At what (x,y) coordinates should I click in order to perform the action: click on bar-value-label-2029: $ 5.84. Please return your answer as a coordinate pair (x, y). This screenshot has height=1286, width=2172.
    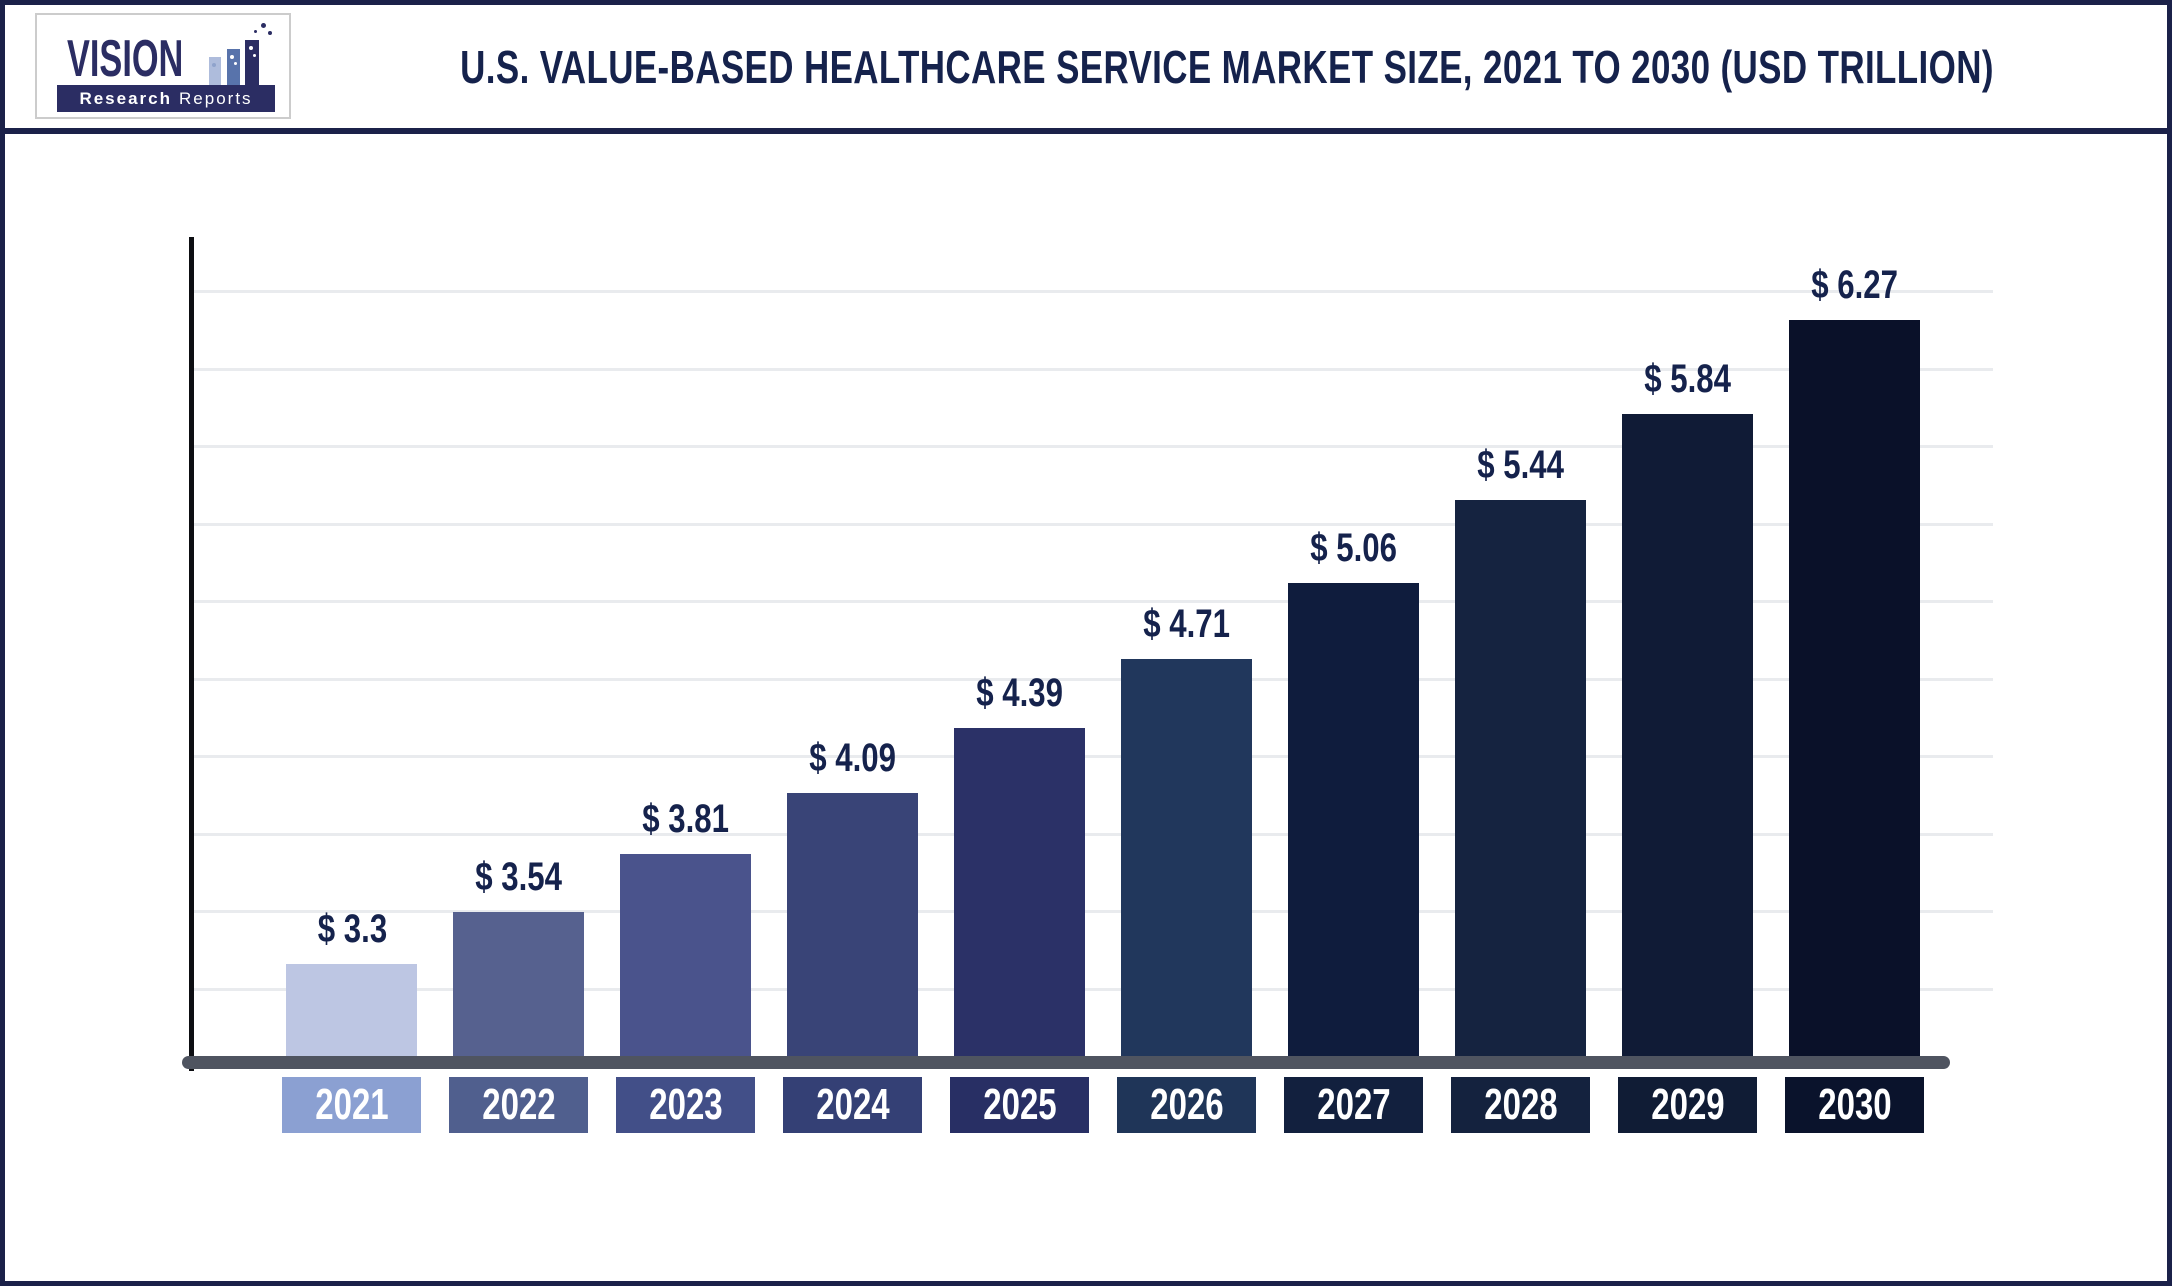
    Looking at the image, I should click on (1688, 379).